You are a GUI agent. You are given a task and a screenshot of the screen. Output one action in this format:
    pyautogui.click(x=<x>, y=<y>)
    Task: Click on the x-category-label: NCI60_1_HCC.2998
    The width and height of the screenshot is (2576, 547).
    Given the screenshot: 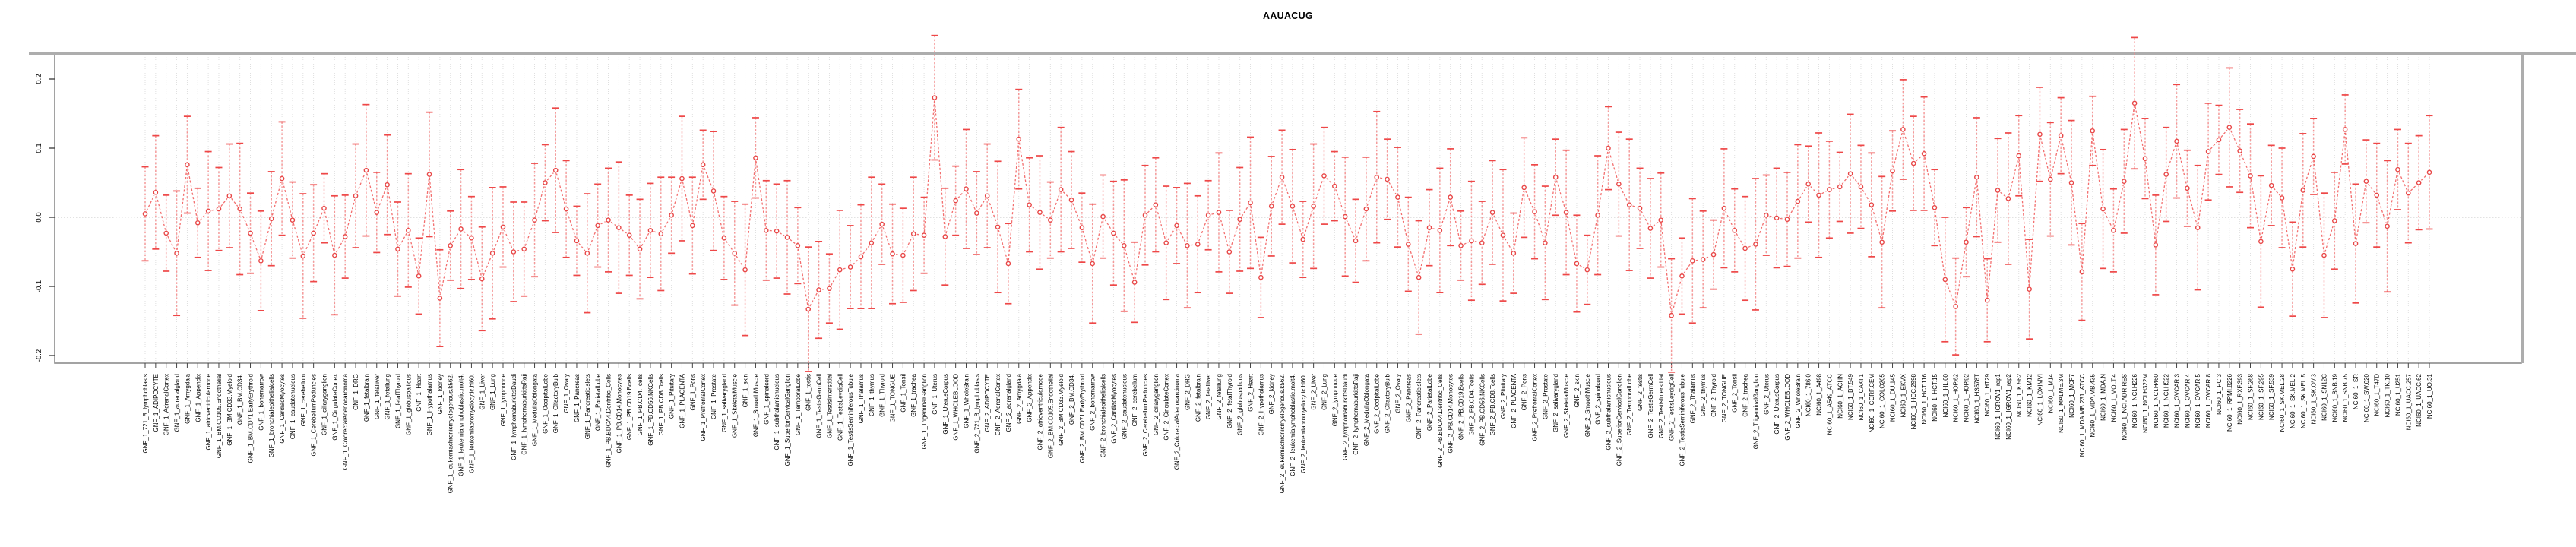 What is the action you would take?
    pyautogui.click(x=1914, y=401)
    